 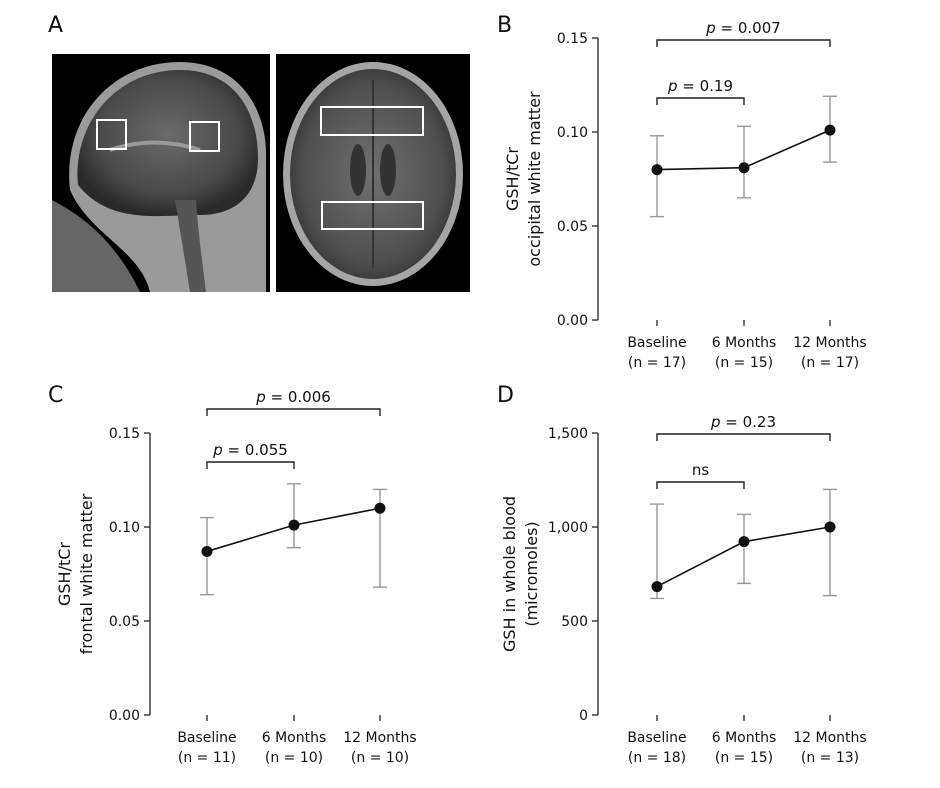 What do you see at coordinates (293, 397) in the screenshot?
I see `significance-label: p = 0.006` at bounding box center [293, 397].